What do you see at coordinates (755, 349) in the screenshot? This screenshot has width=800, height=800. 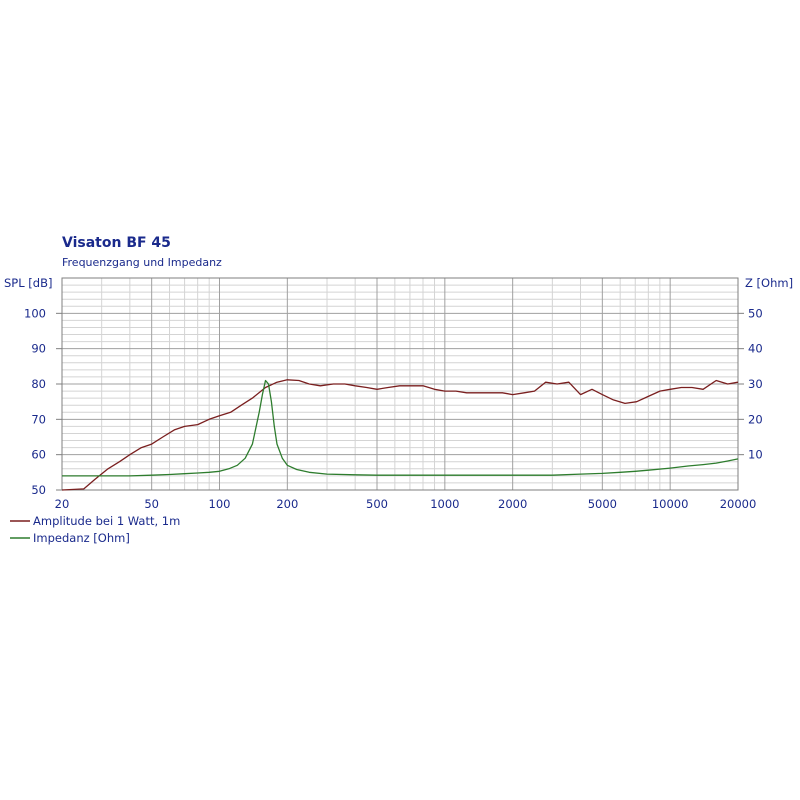 I see `y-tick-label-right: 40` at bounding box center [755, 349].